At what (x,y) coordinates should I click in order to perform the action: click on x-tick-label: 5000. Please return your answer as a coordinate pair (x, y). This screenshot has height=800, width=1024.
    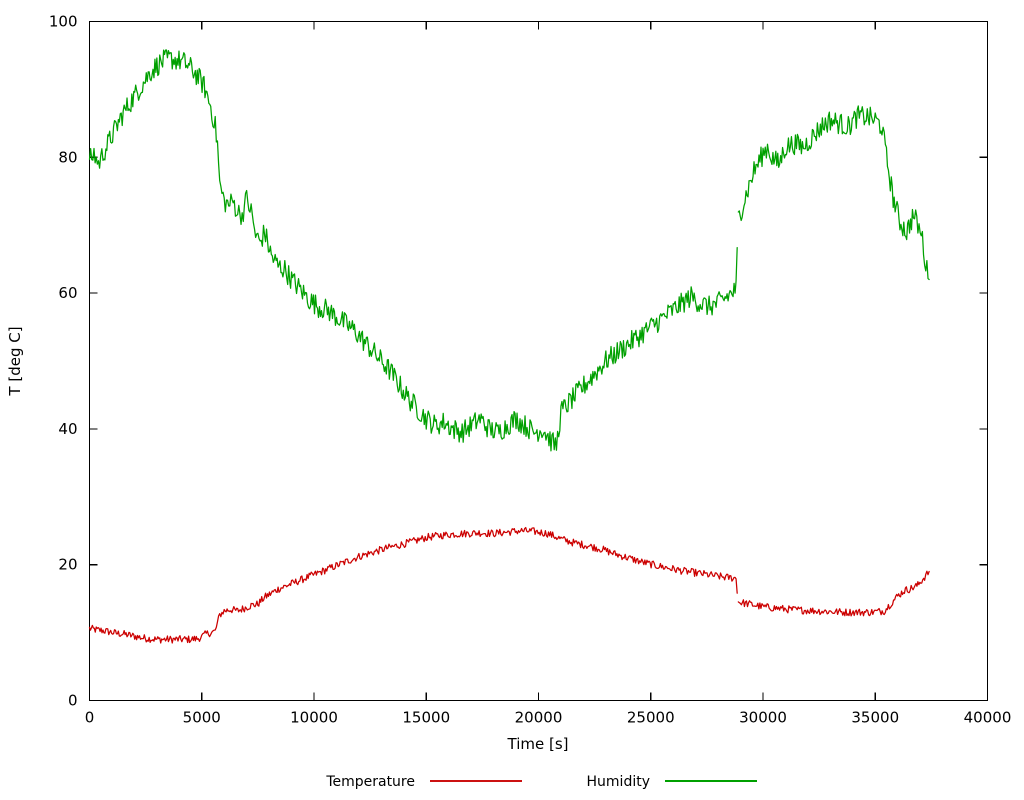
    Looking at the image, I should click on (202, 718).